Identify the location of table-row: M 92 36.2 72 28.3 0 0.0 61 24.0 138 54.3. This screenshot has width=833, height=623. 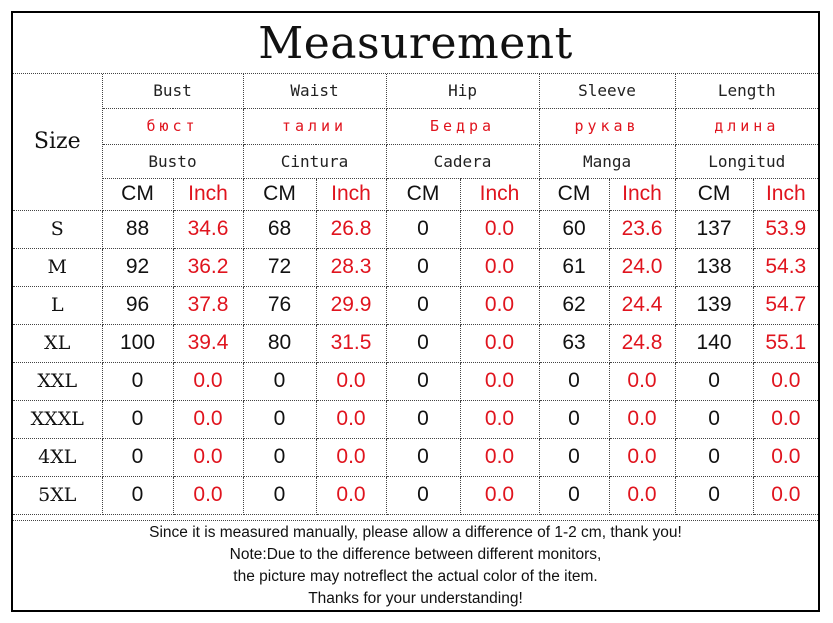
(416, 267).